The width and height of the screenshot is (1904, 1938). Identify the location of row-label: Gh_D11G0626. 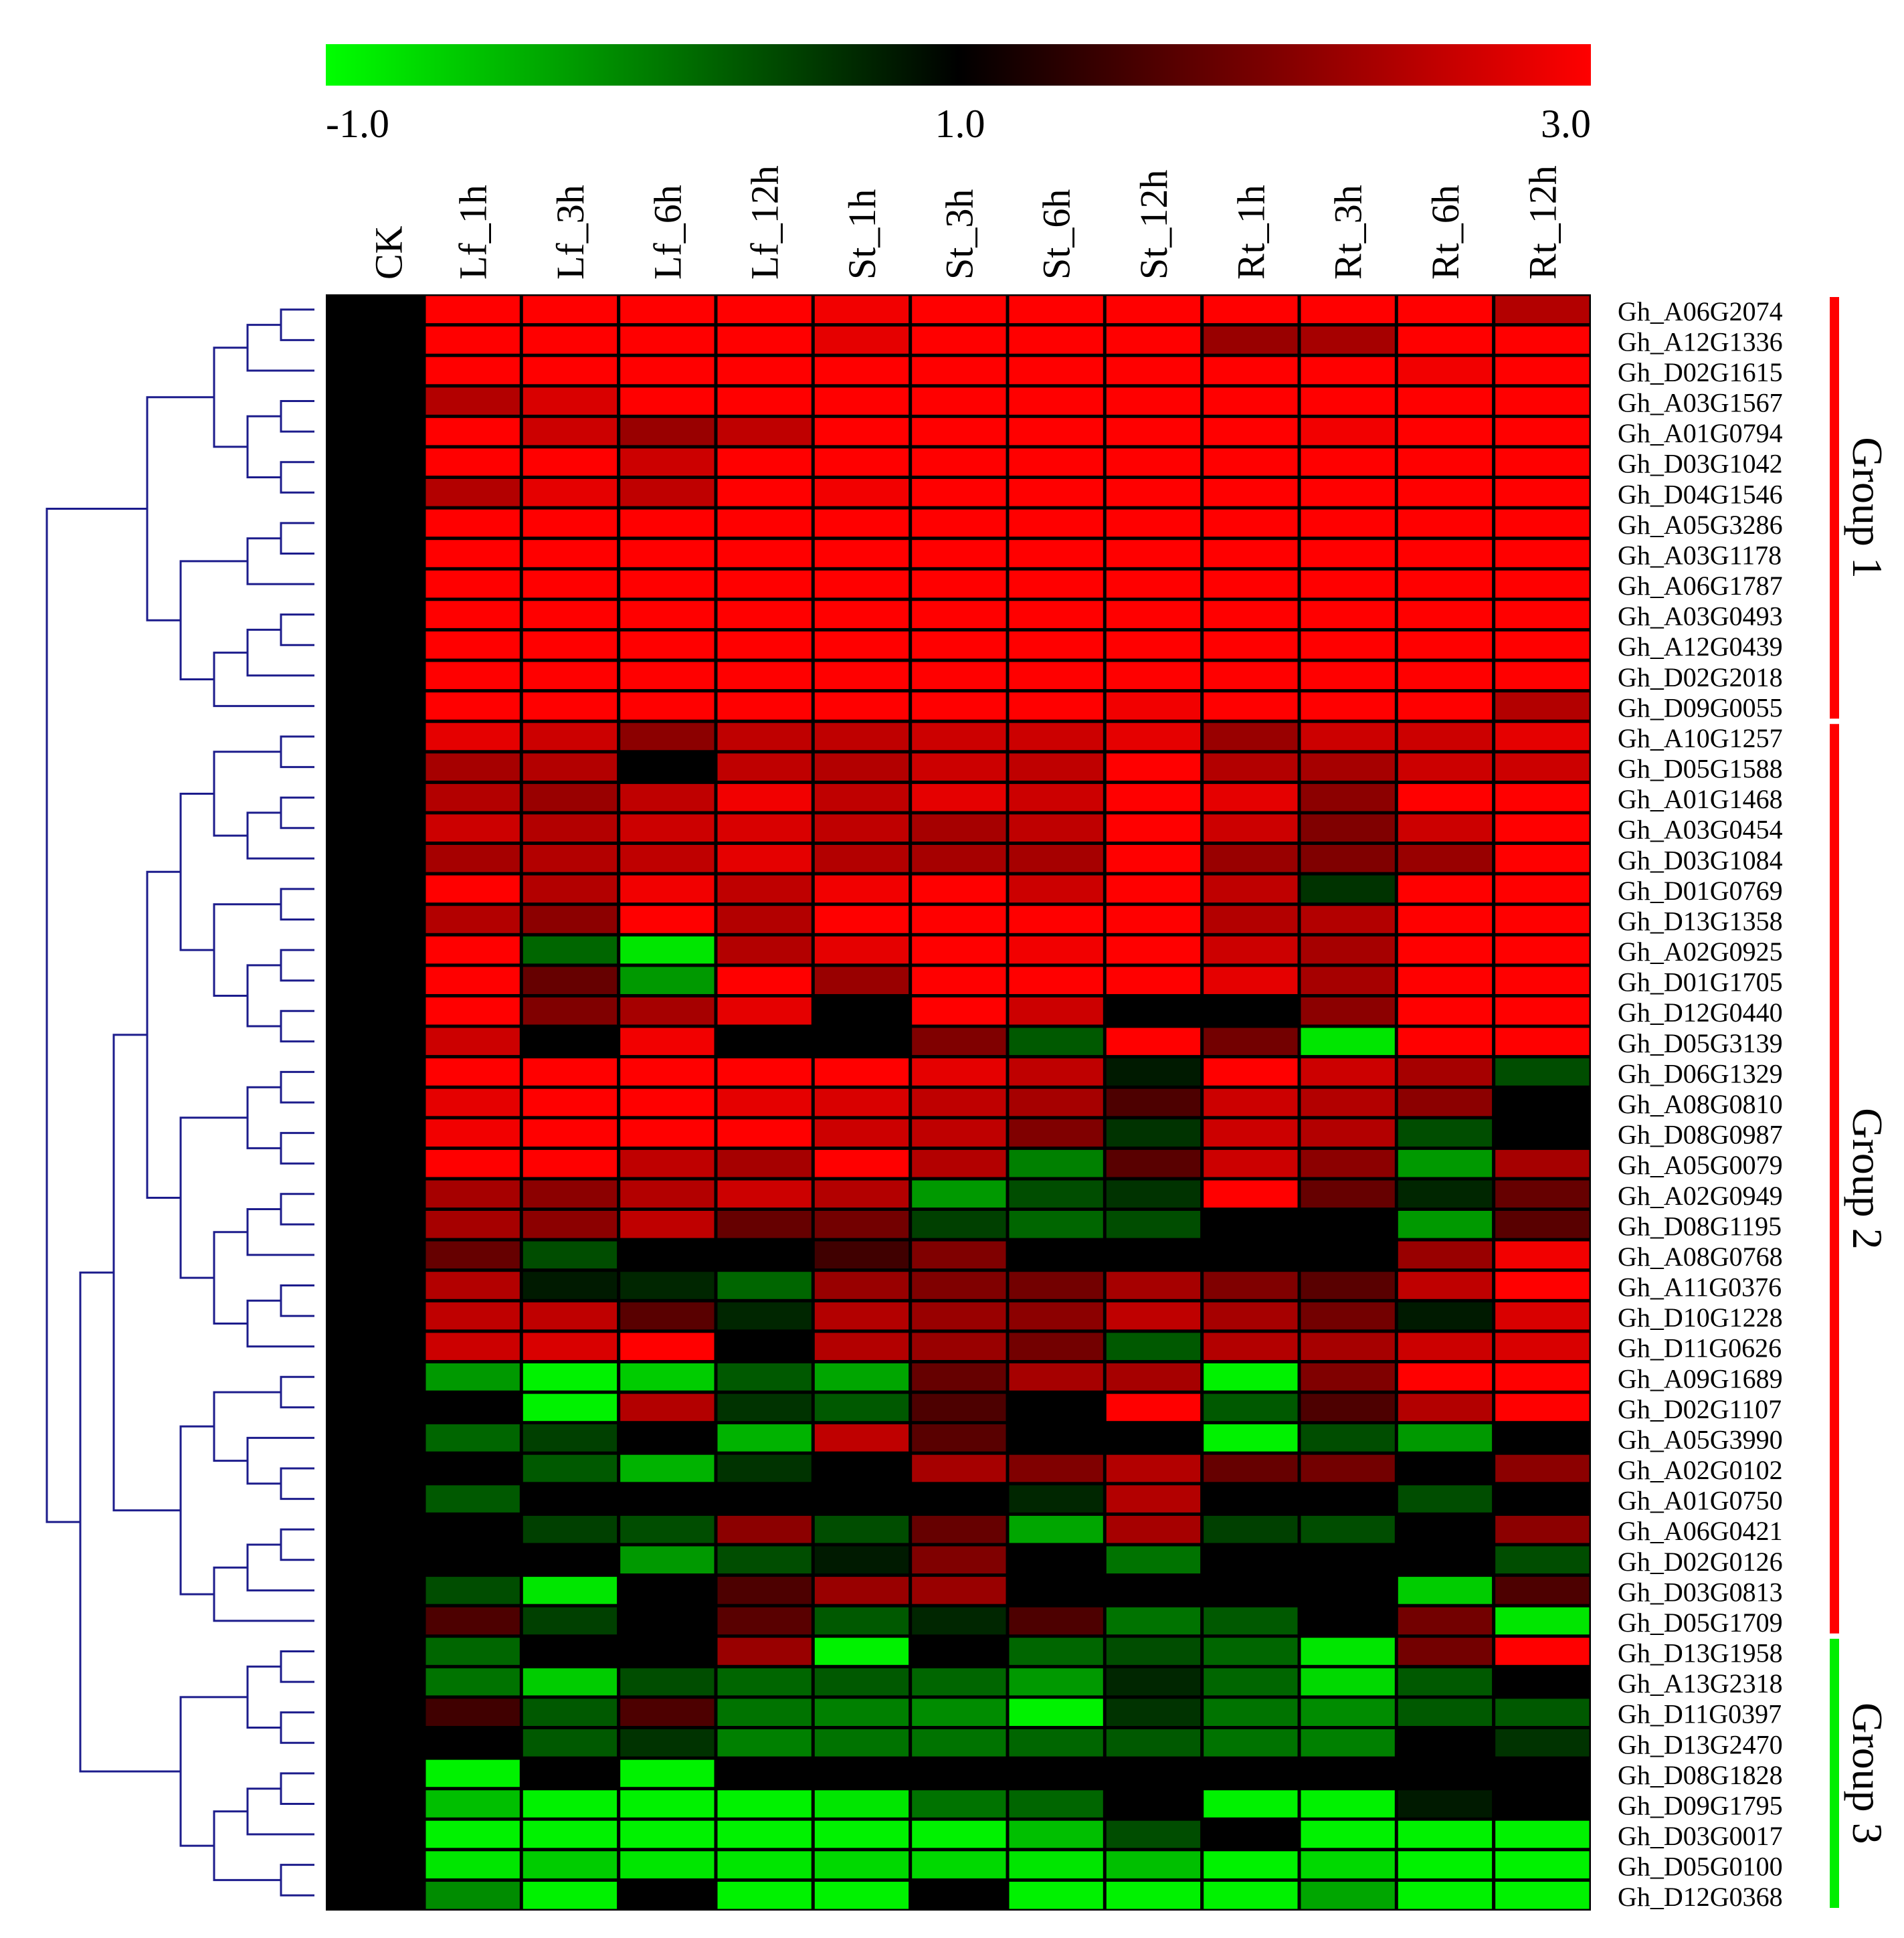
(1700, 1348).